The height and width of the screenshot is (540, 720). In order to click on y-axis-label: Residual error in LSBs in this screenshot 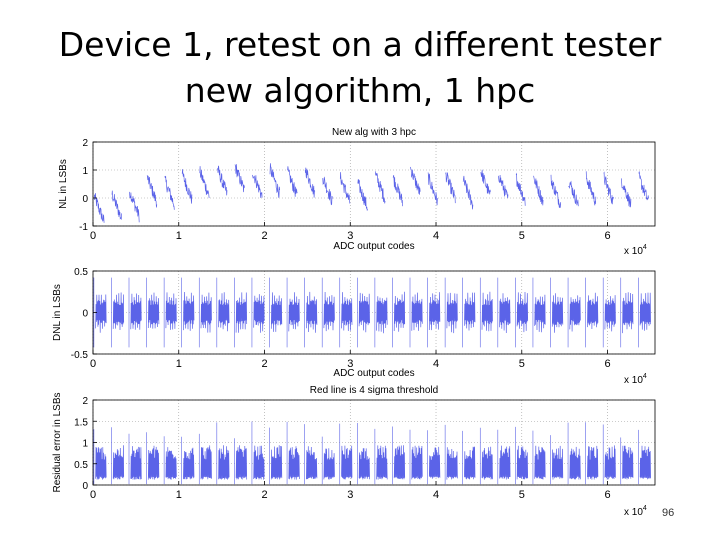, I will do `click(57, 442)`.